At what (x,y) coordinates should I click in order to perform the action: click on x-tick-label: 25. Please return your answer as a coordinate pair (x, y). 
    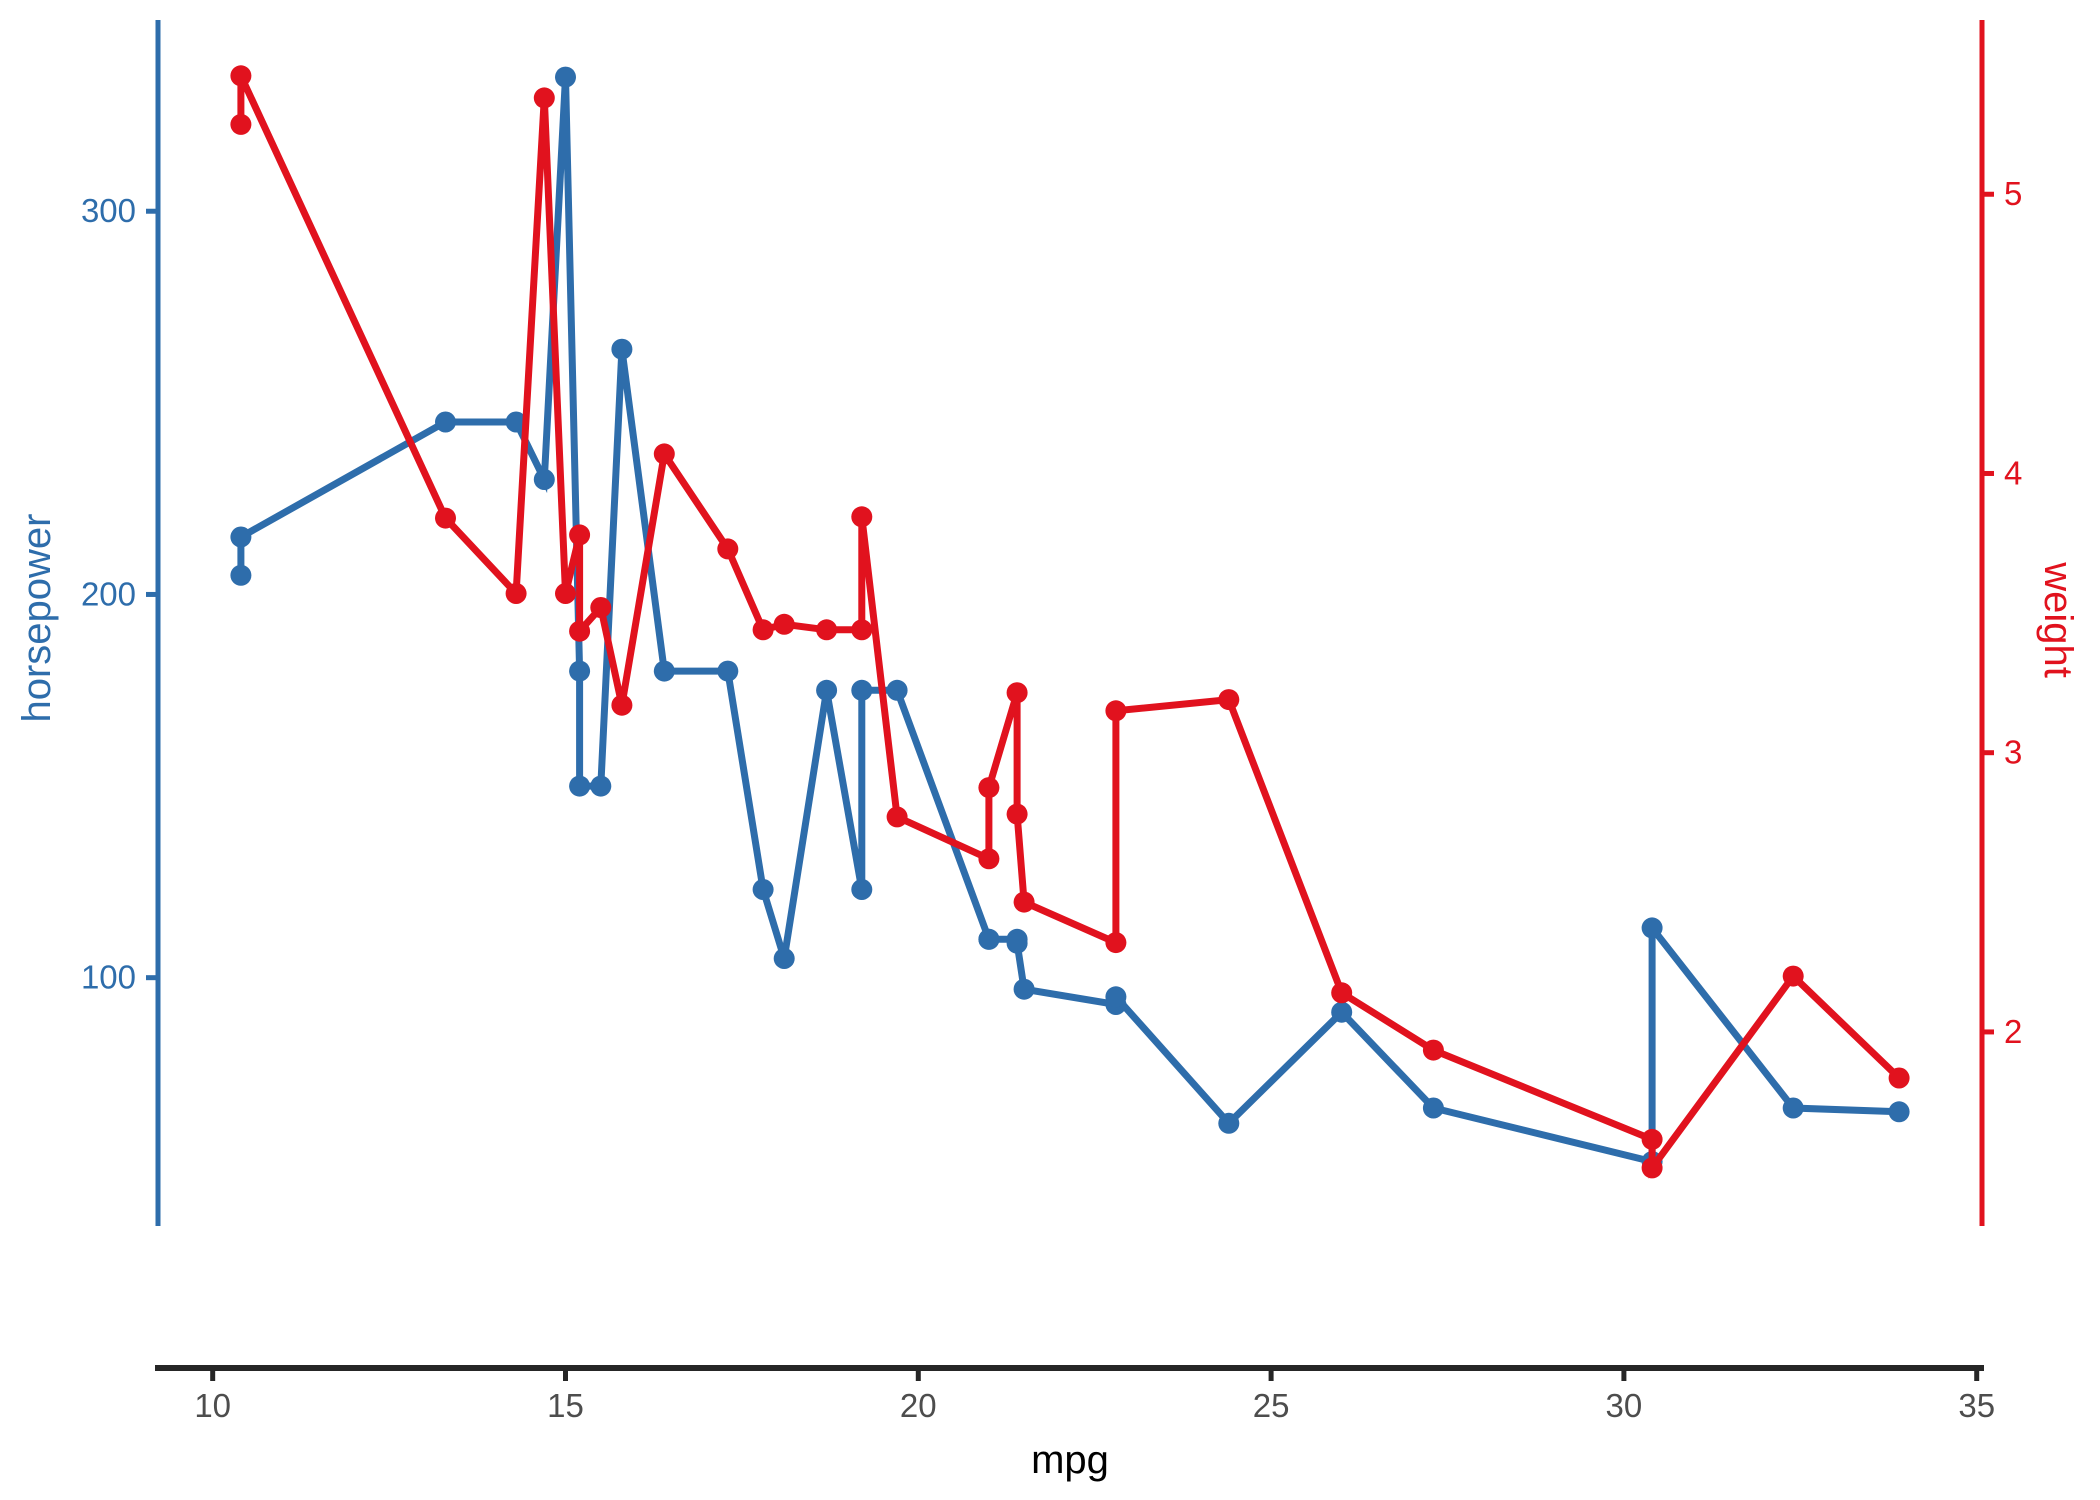
    Looking at the image, I should click on (1271, 1405).